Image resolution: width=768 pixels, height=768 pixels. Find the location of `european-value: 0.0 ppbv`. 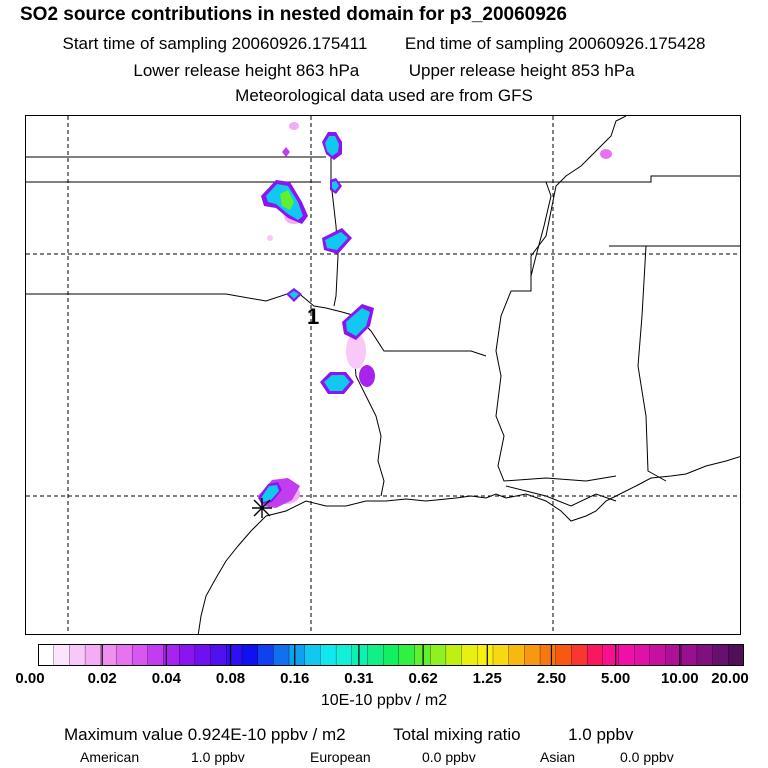

european-value: 0.0 ppbv is located at coordinates (449, 757).